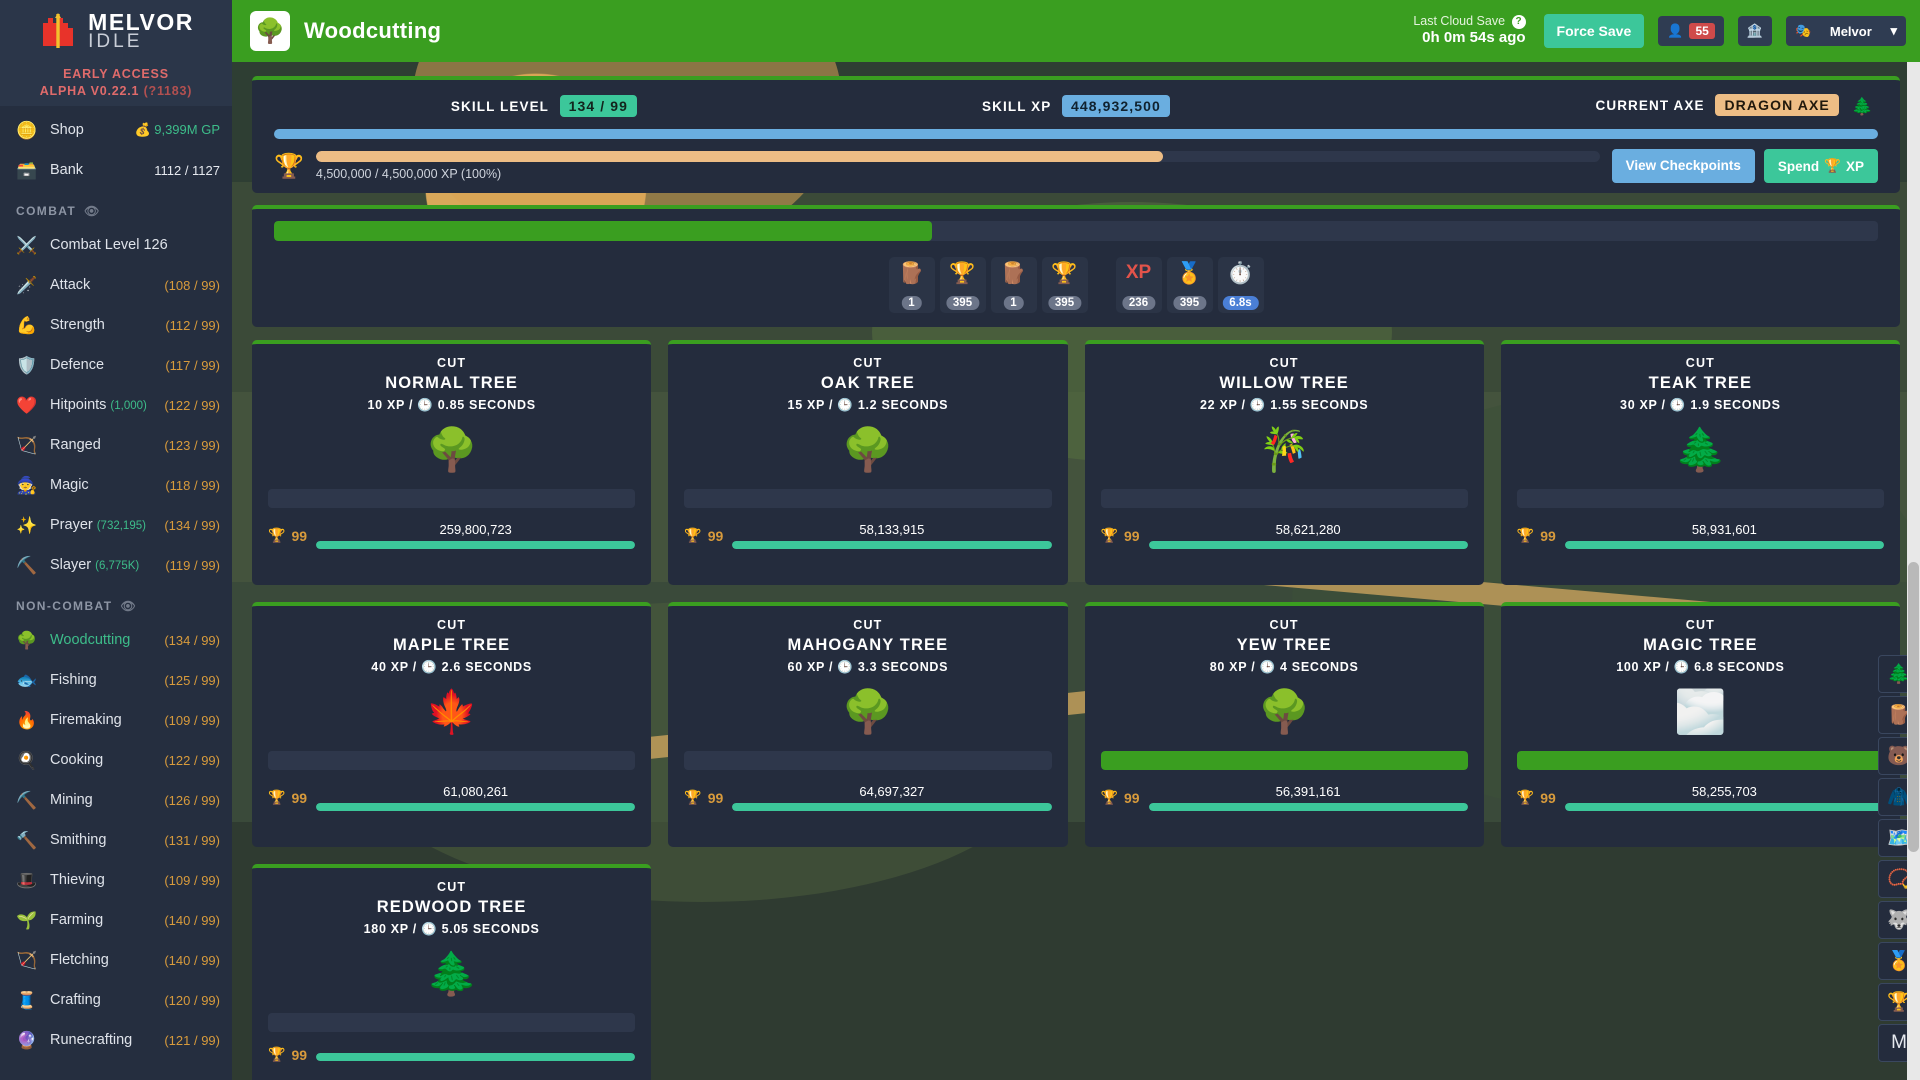 The height and width of the screenshot is (1080, 1920). Describe the element at coordinates (1691, 31) in the screenshot. I see `notifications-button: 👤 55` at that location.